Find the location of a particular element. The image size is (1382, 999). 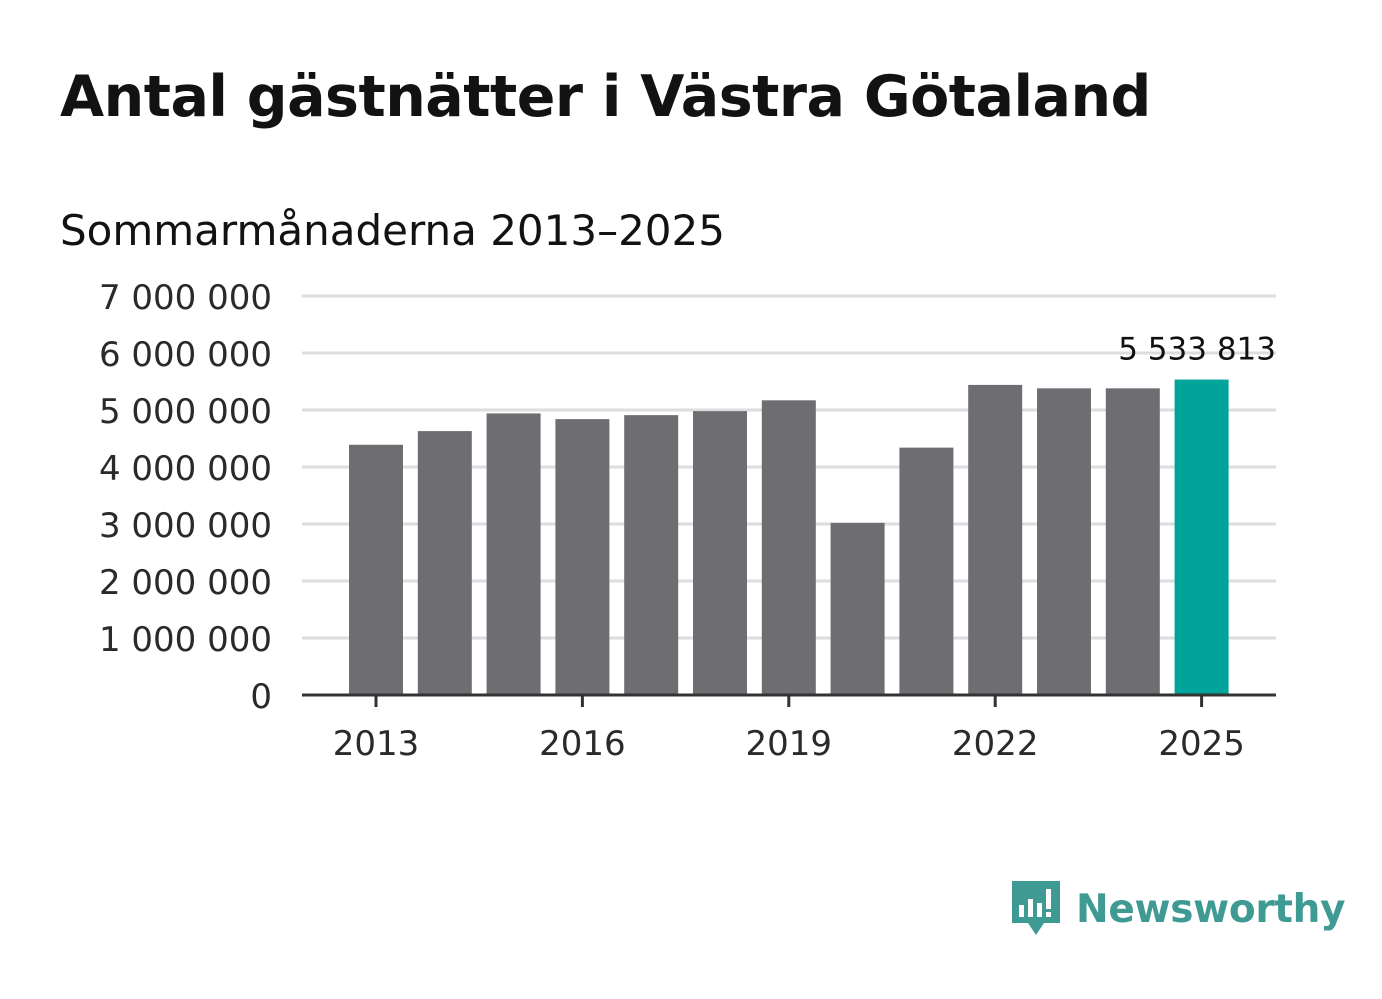

x-tick-label: 2016 is located at coordinates (582, 744).